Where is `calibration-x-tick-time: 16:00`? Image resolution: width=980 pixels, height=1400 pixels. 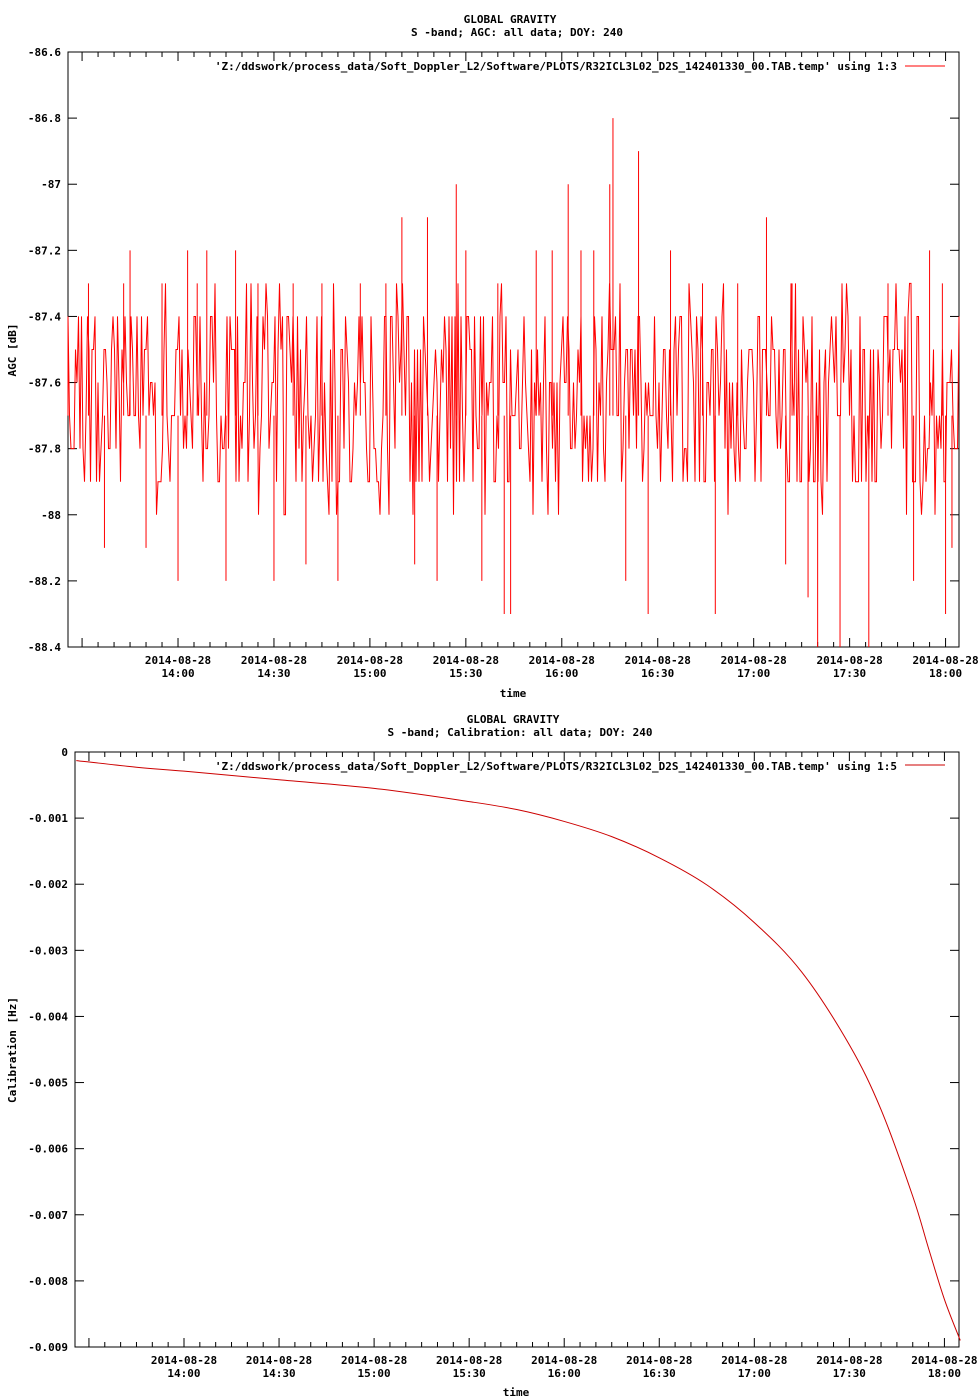 calibration-x-tick-time: 16:00 is located at coordinates (564, 1373).